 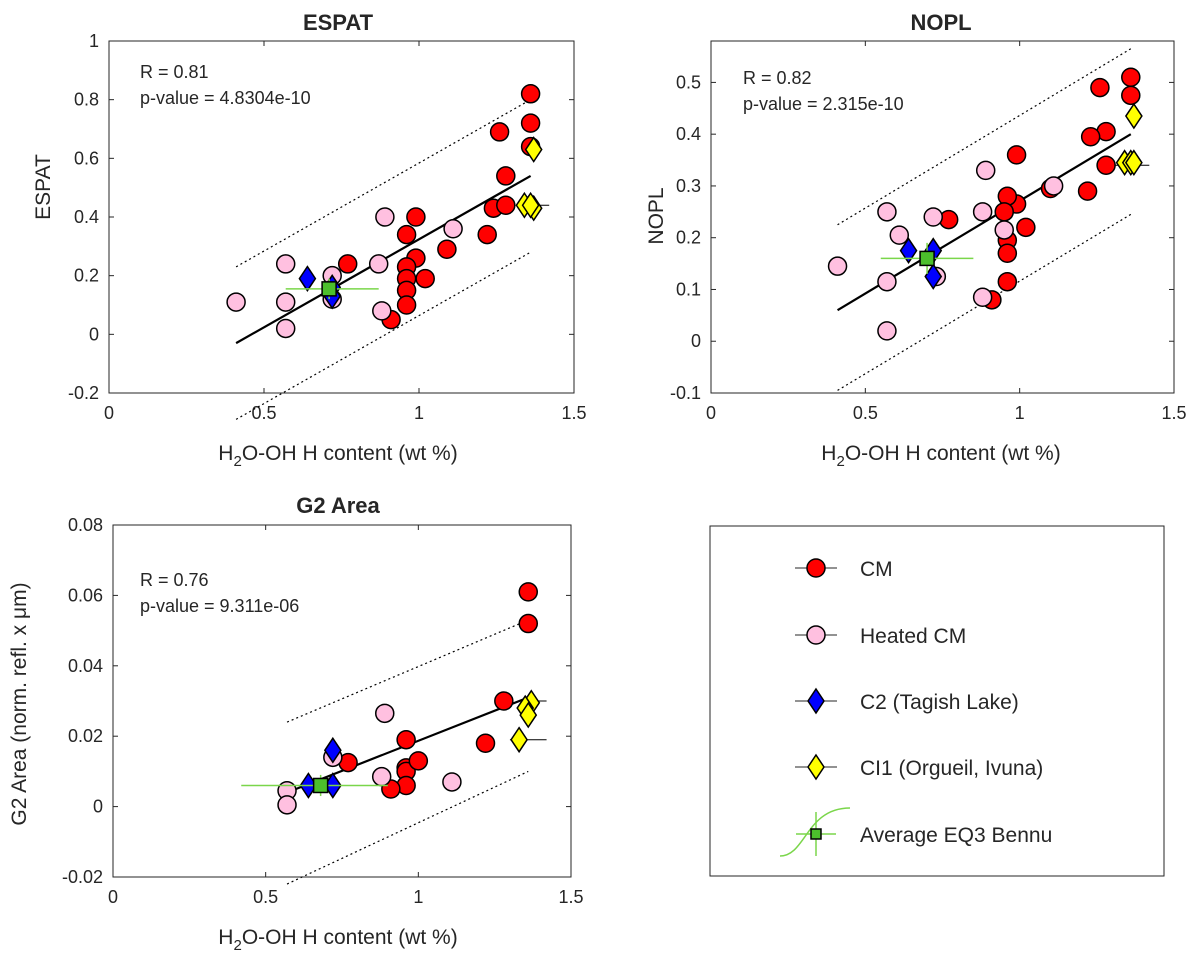 What do you see at coordinates (844, 569) in the screenshot?
I see `legend-item-cm: CM` at bounding box center [844, 569].